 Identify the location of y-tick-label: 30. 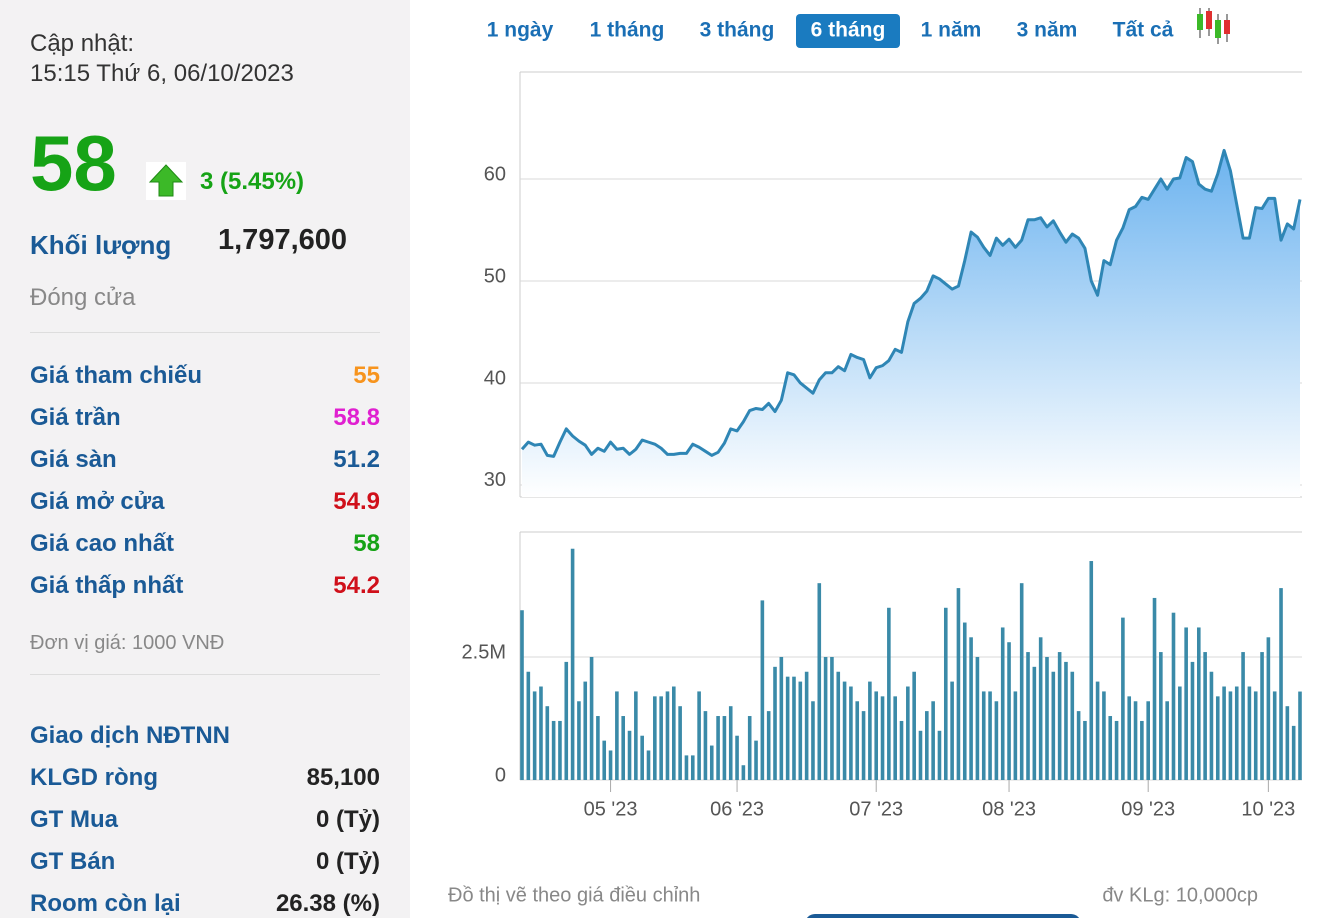
(495, 480).